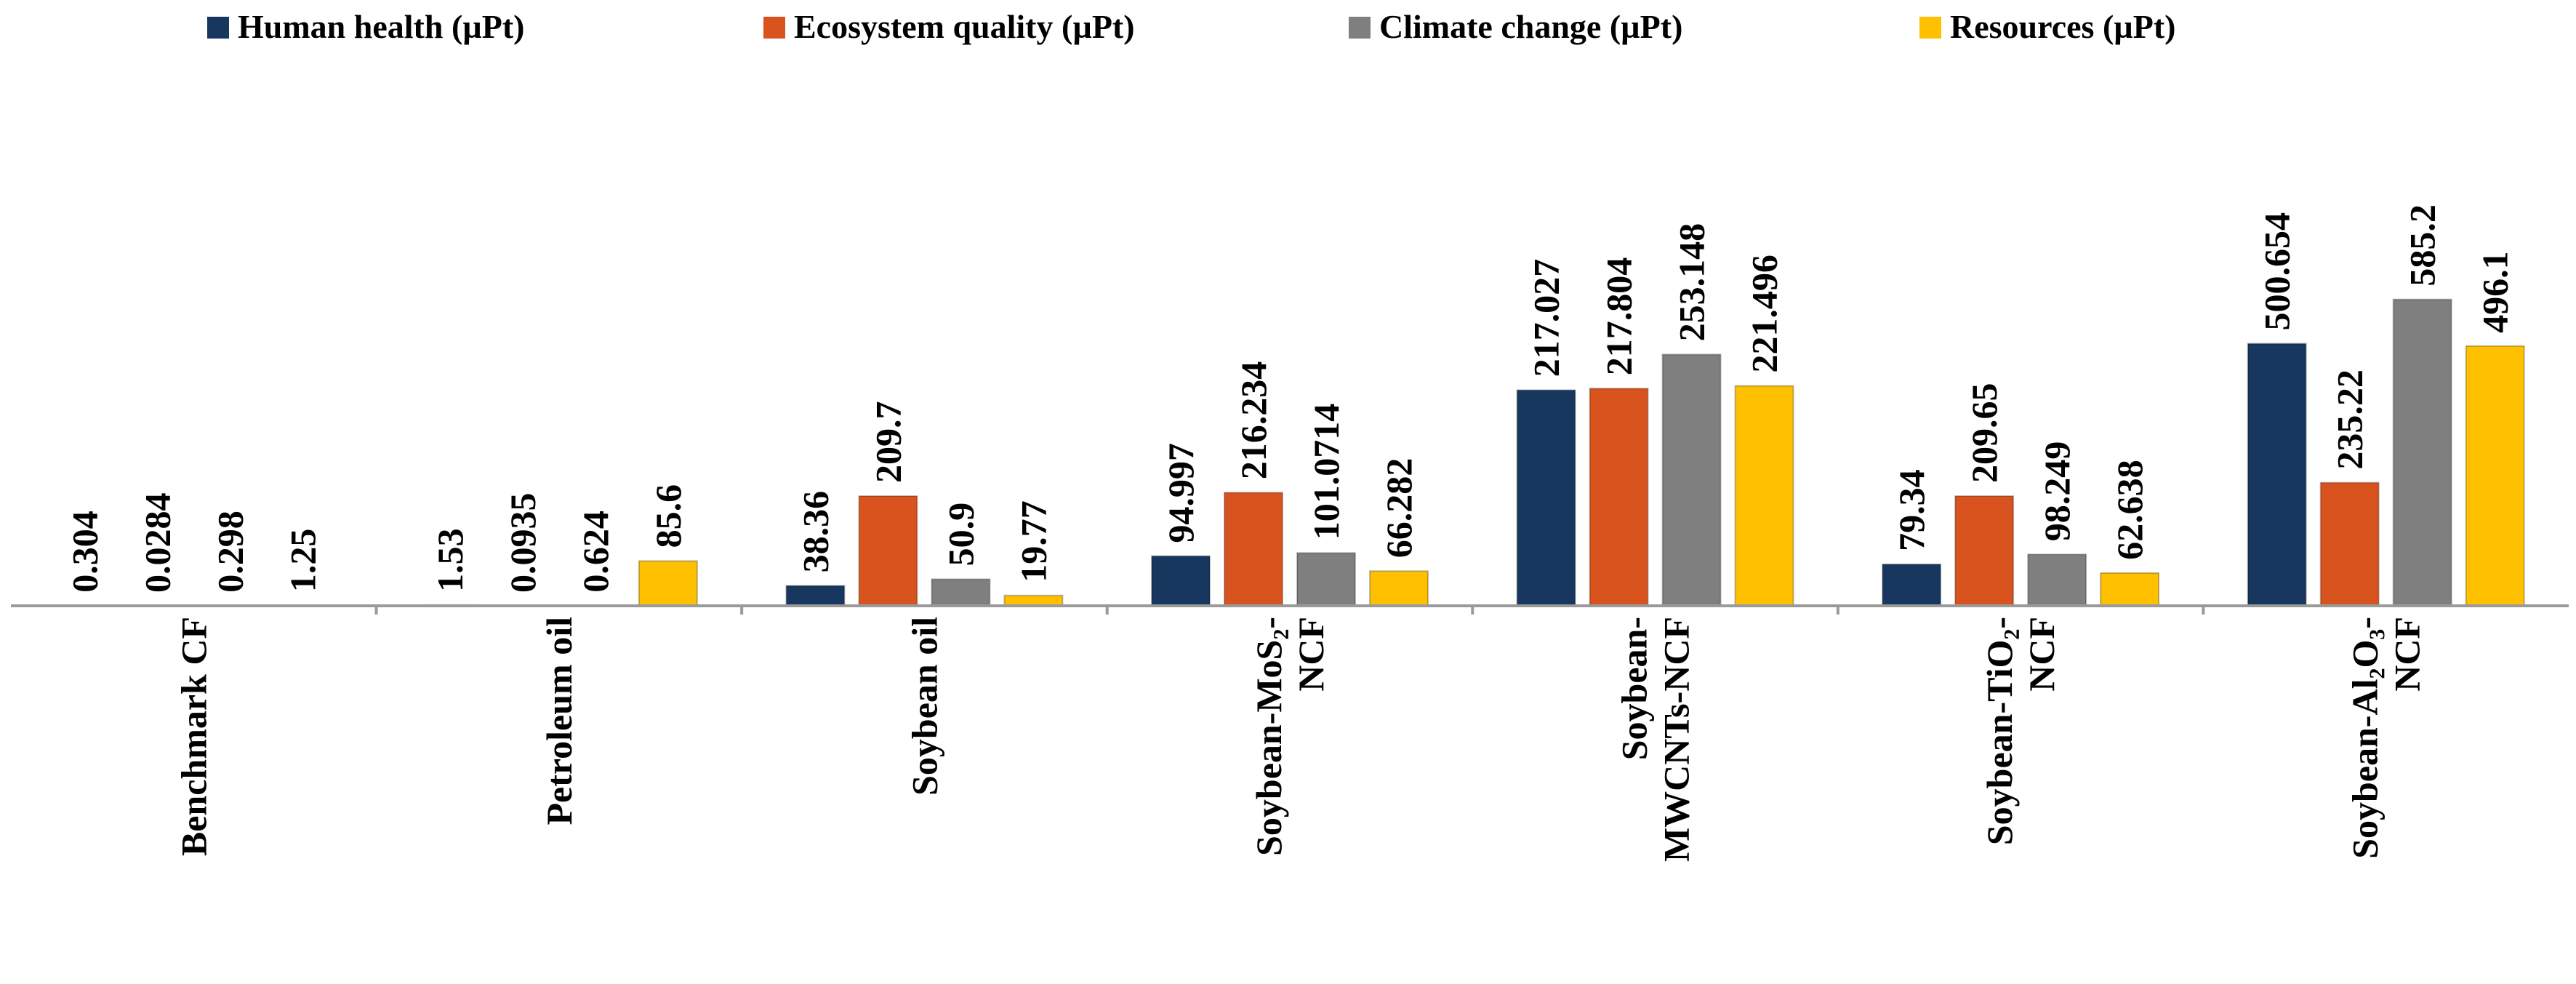  I want to click on value-label-2-3: 19.77, so click(1033, 541).